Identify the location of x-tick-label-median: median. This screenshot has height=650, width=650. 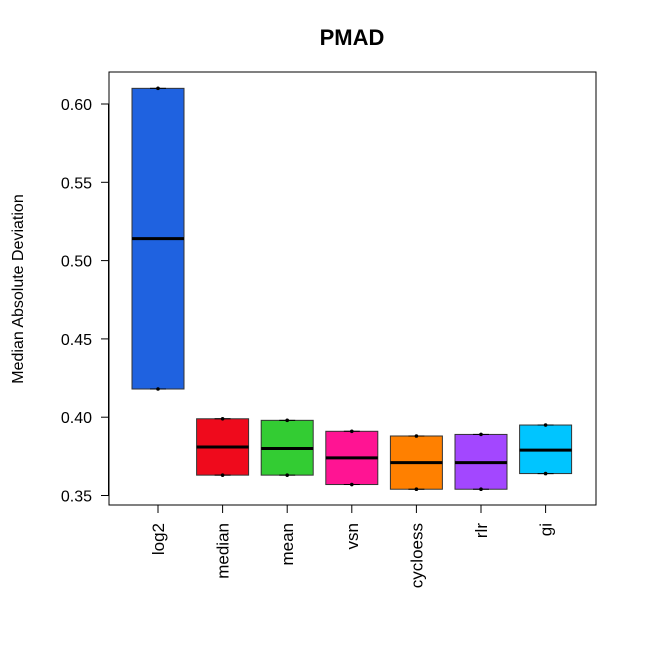
(223, 551).